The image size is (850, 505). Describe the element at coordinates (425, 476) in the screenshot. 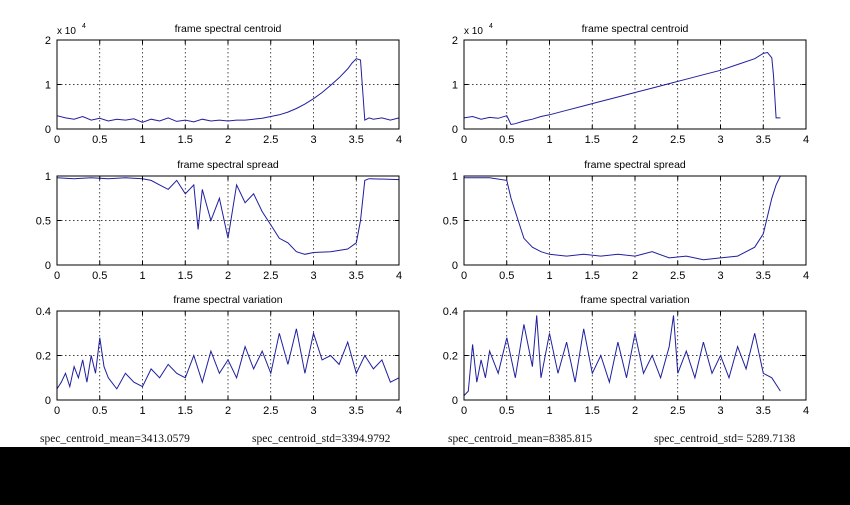

I see `black-mask-bar` at that location.